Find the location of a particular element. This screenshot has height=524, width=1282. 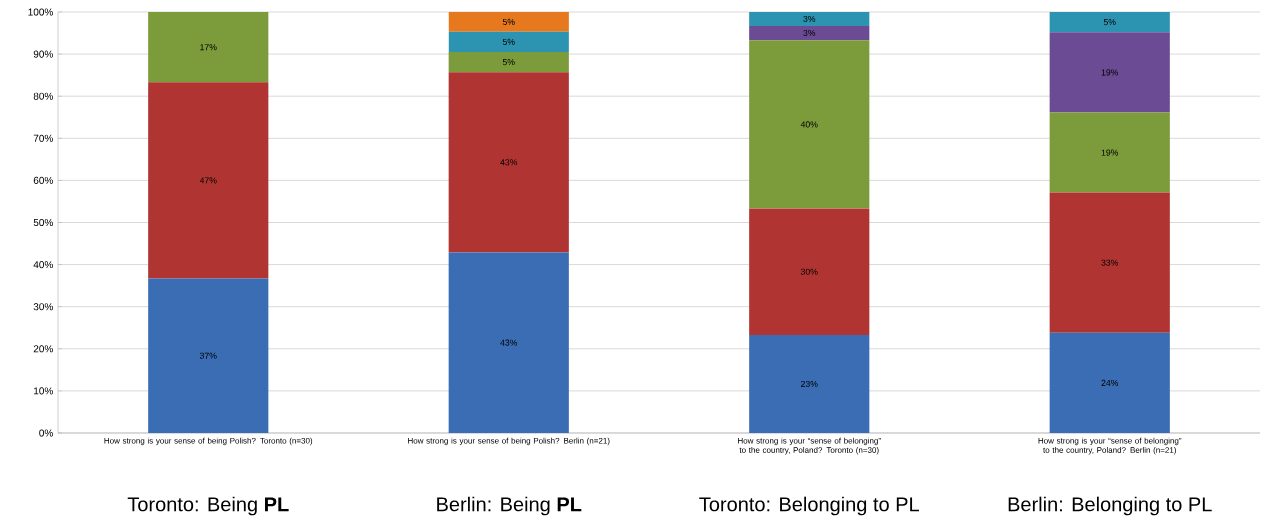

y-tick-label: 30% is located at coordinates (43, 307).